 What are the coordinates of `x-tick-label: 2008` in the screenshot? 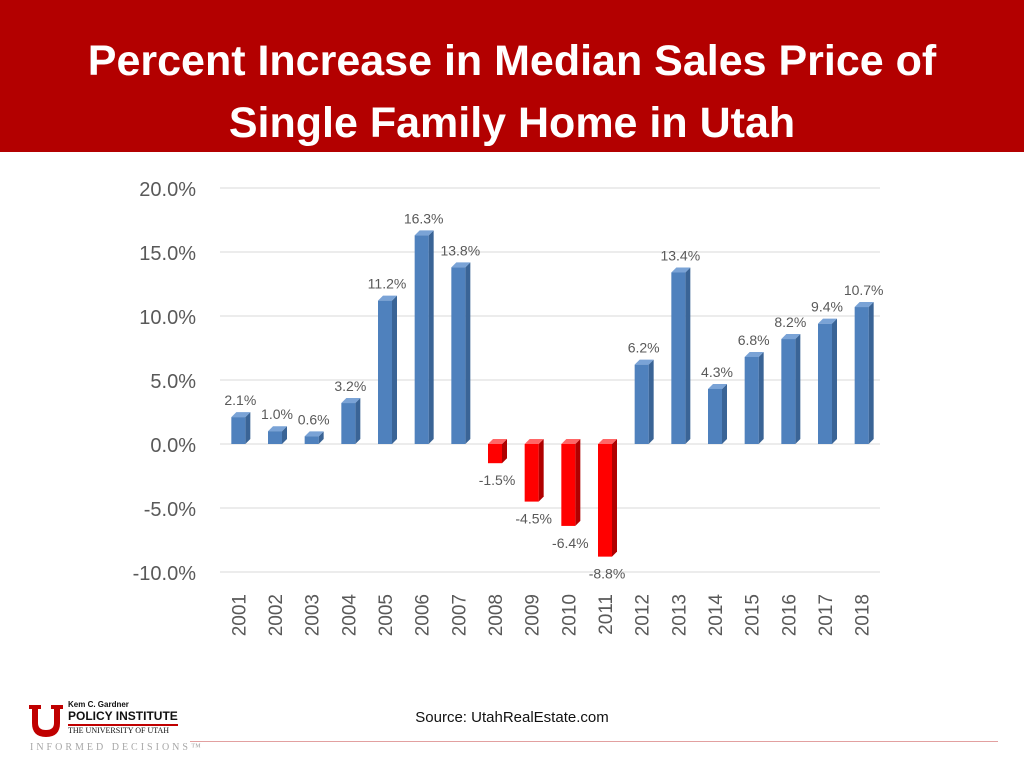 It's located at (496, 615).